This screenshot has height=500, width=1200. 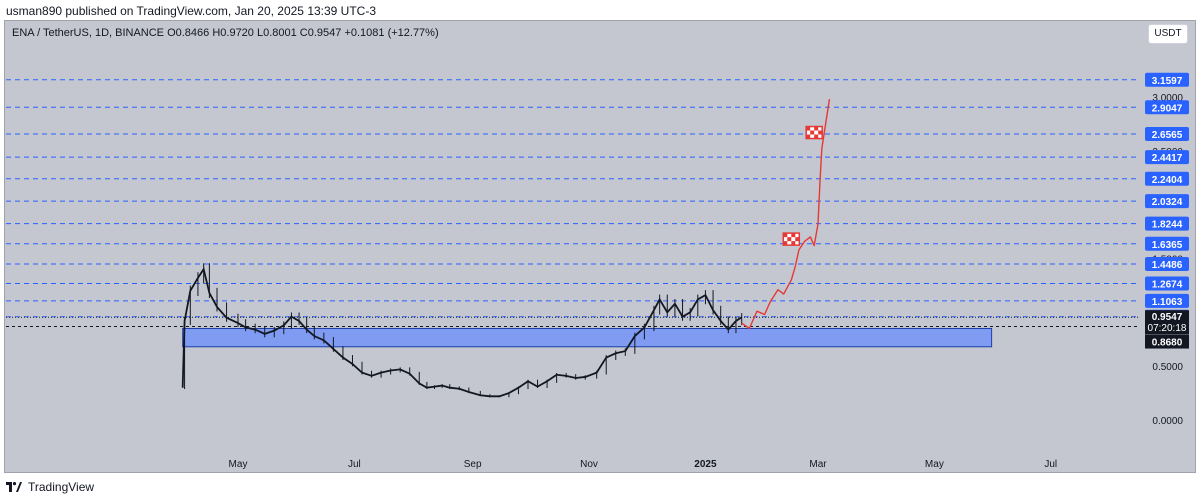 I want to click on level-label: 1.1063, so click(x=1167, y=302).